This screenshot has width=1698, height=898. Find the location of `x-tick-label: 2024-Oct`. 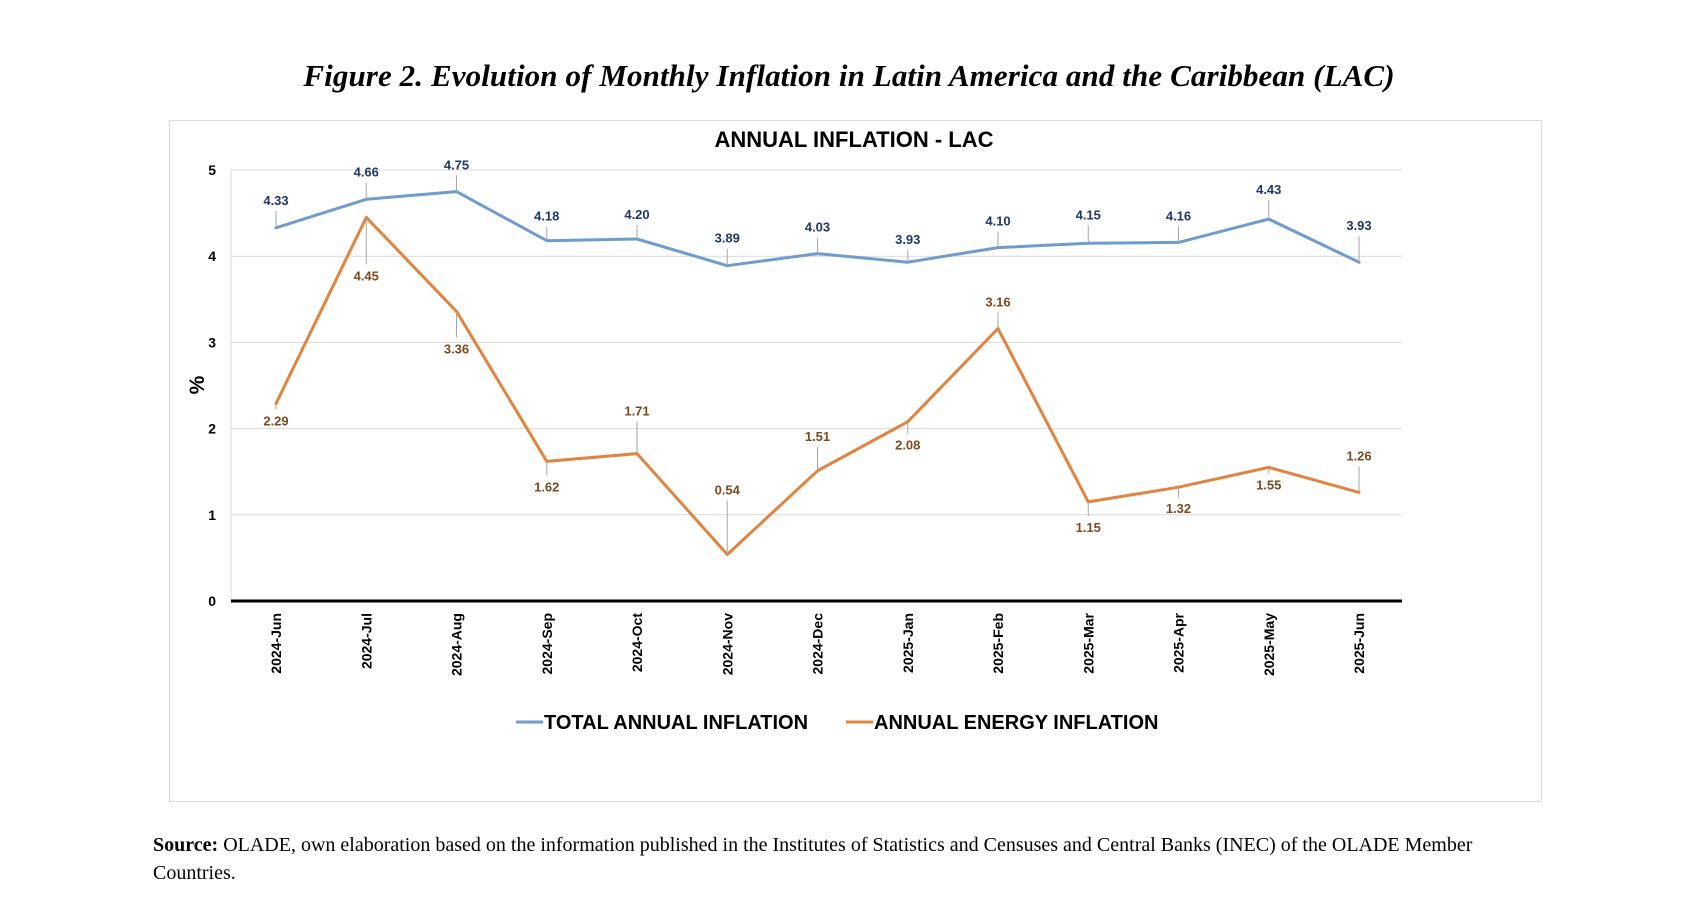

x-tick-label: 2024-Oct is located at coordinates (637, 642).